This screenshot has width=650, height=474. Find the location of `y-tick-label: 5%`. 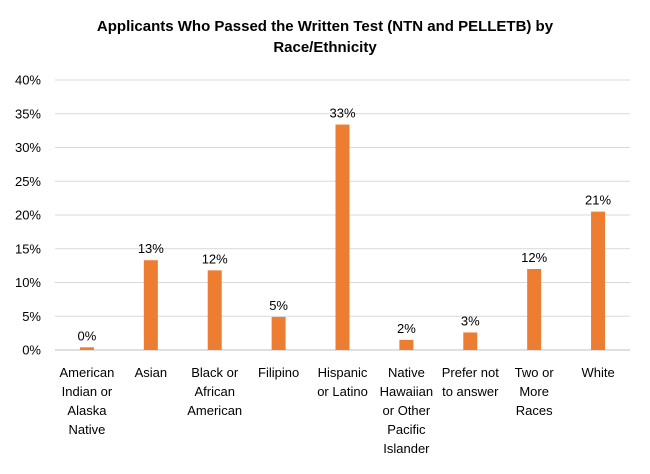

y-tick-label: 5% is located at coordinates (31, 316).